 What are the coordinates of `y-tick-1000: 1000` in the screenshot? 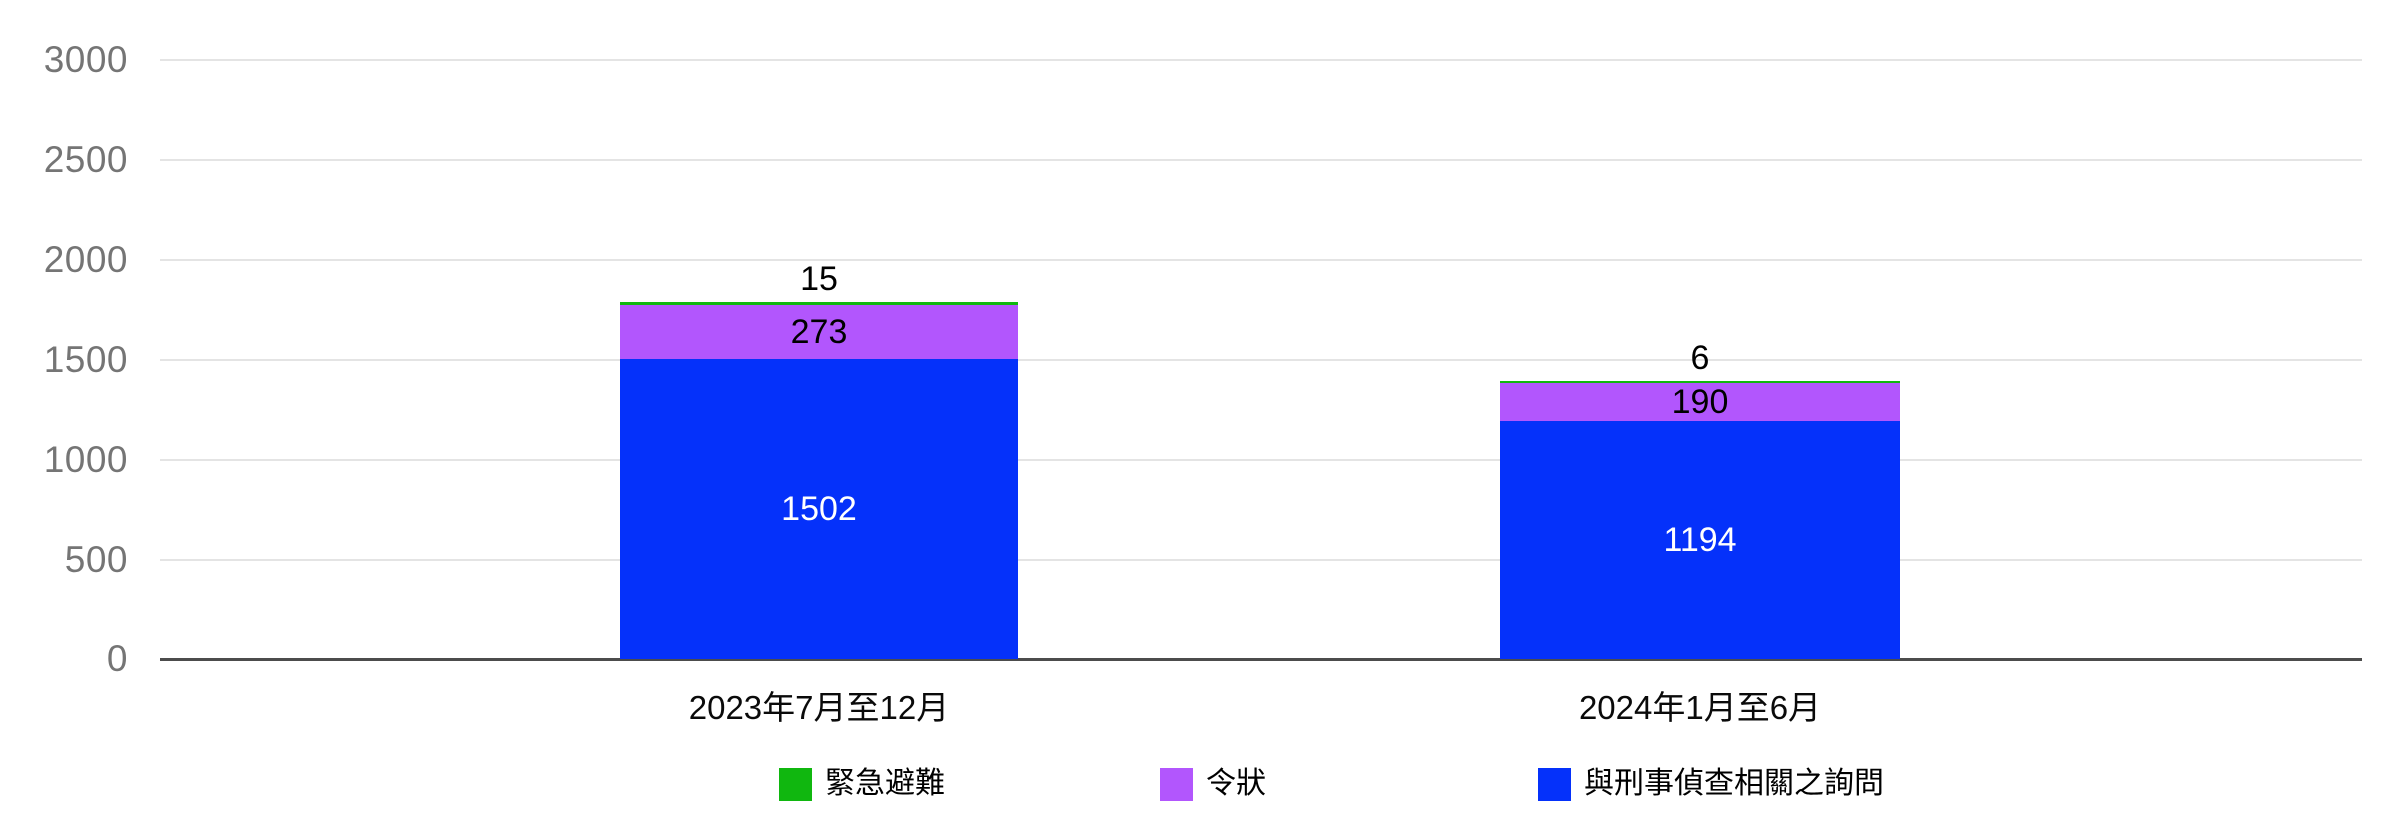 It's located at (85, 459).